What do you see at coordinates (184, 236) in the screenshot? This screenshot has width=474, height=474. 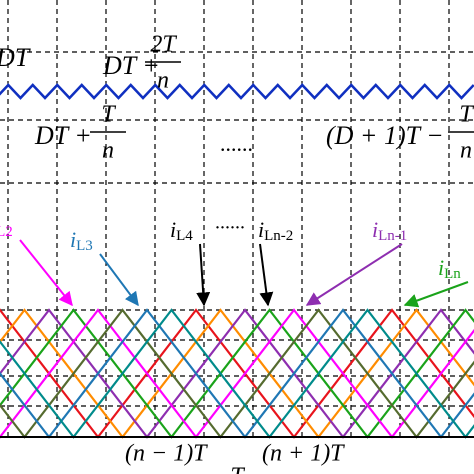 I see `current-subscript: L4` at bounding box center [184, 236].